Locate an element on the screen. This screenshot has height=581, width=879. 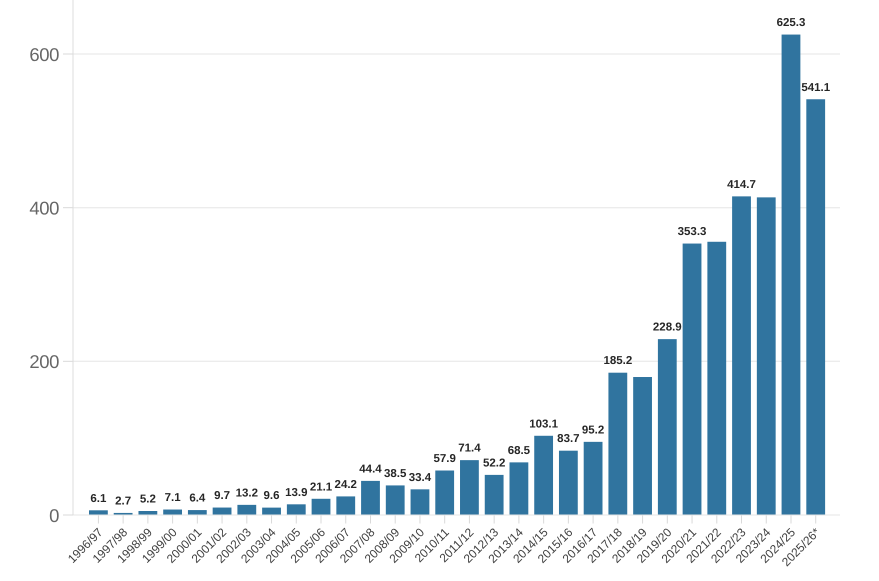
svg-text: 52.2 is located at coordinates (494, 463).